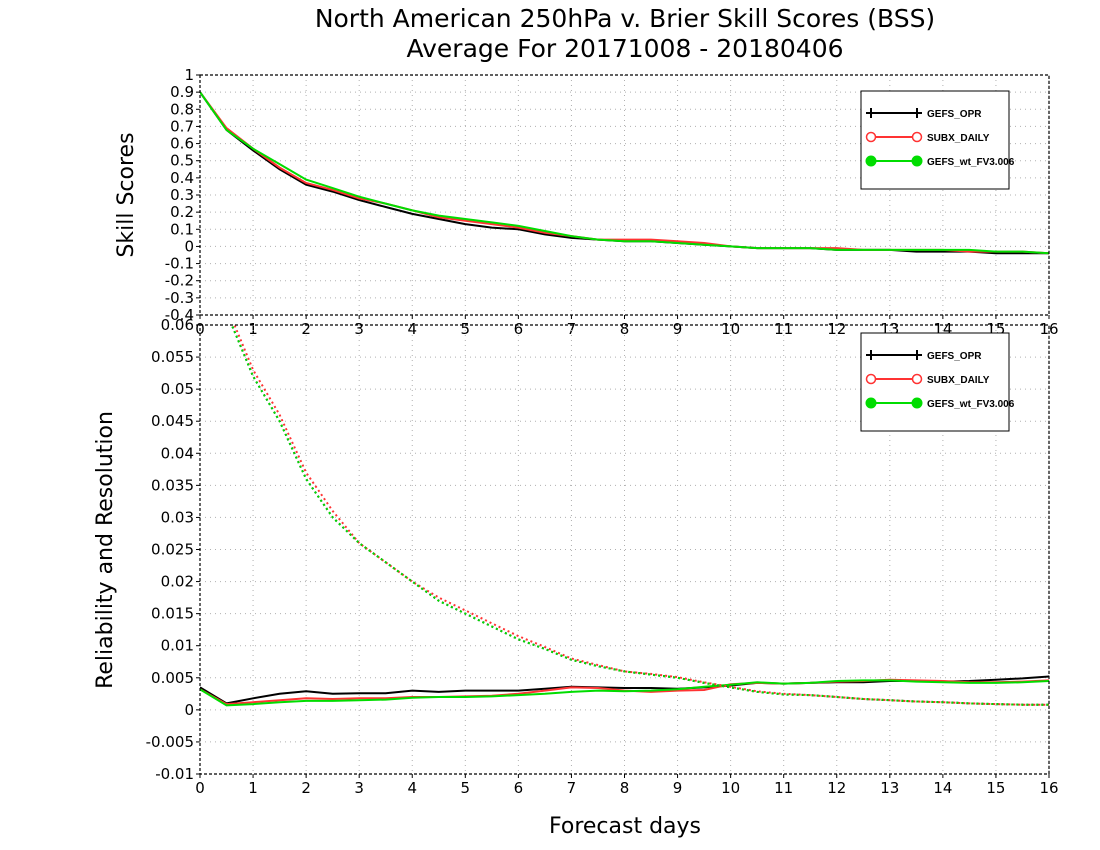 The width and height of the screenshot is (1100, 850). I want to click on y-tick-label: -0.01, so click(174, 774).